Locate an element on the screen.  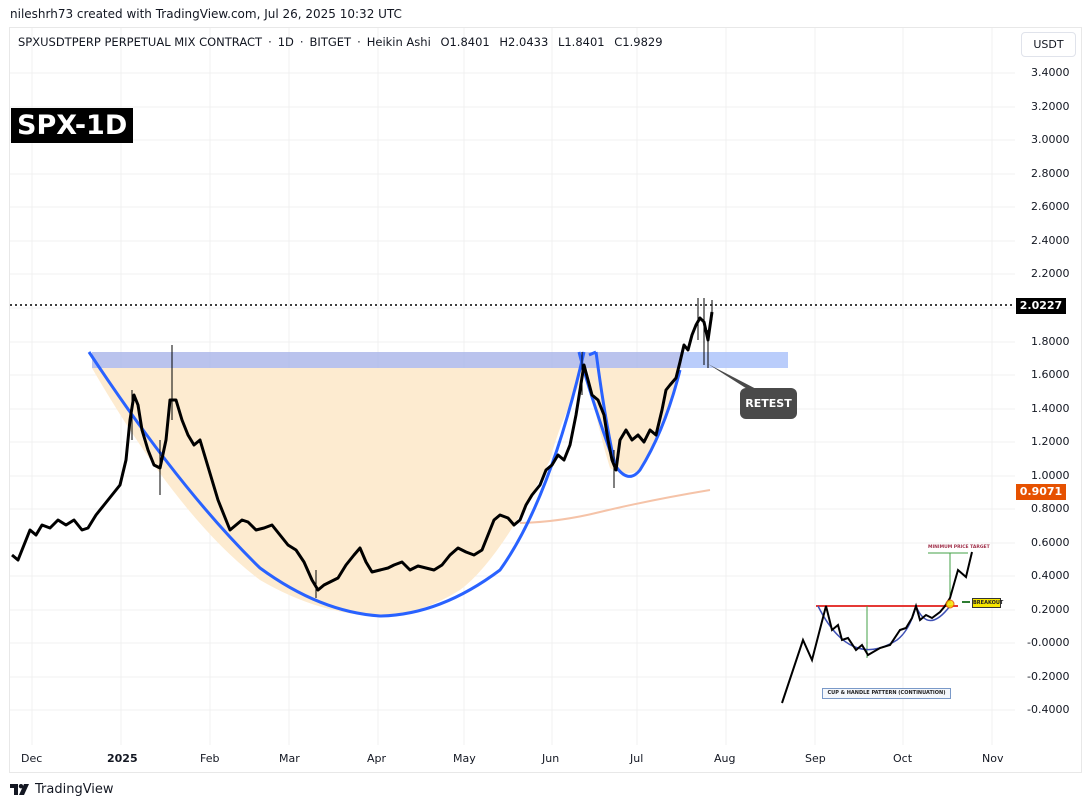
moving-average-price-tag: 0.9071 is located at coordinates (1041, 492).